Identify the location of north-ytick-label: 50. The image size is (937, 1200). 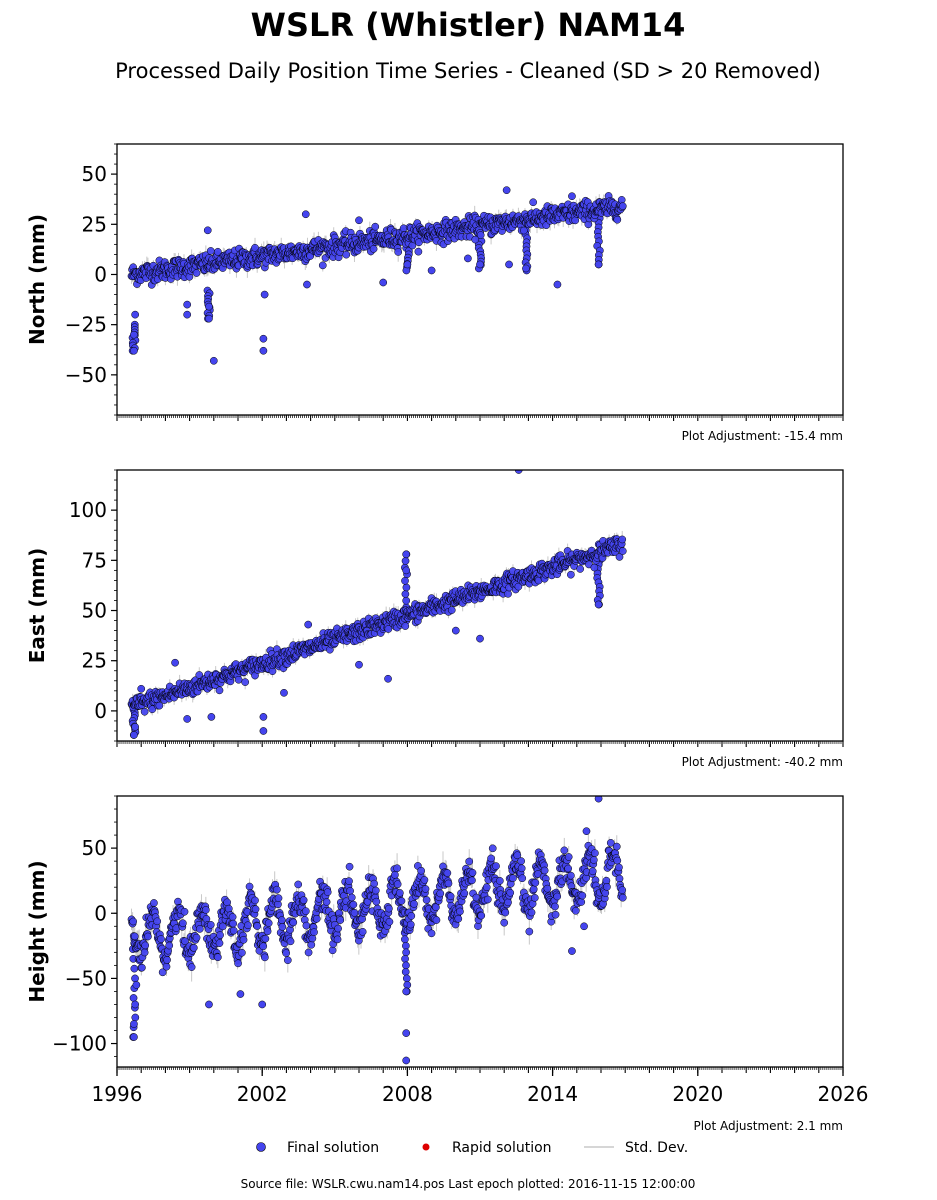
(94, 174).